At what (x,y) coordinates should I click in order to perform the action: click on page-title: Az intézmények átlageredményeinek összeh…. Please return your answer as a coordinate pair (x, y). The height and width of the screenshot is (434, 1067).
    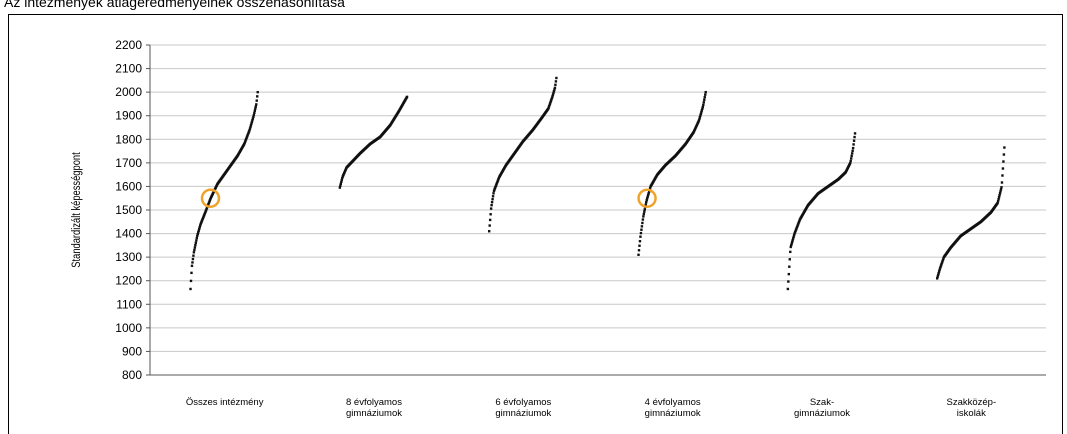
    Looking at the image, I should click on (174, 5).